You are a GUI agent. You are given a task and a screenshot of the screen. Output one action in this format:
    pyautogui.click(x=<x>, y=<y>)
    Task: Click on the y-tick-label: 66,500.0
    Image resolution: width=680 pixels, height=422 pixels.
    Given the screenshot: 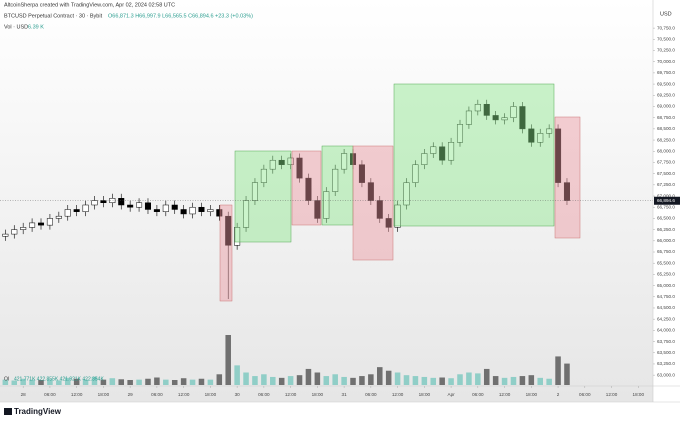 What is the action you would take?
    pyautogui.click(x=666, y=218)
    